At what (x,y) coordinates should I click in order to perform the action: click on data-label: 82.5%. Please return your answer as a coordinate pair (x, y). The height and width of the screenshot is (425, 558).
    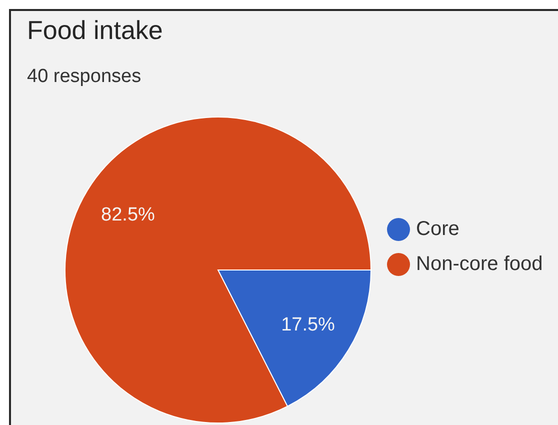
    Looking at the image, I should click on (128, 215).